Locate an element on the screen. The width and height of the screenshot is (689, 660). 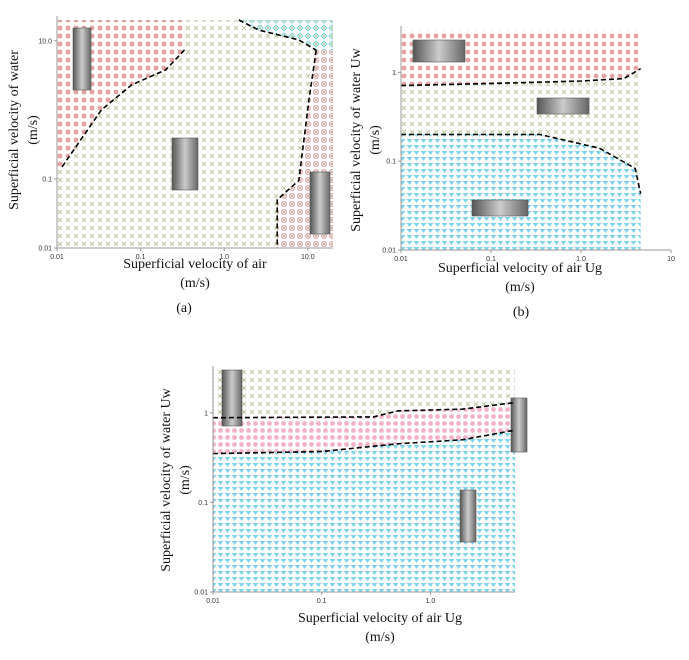
panel-label: (a) is located at coordinates (184, 308).